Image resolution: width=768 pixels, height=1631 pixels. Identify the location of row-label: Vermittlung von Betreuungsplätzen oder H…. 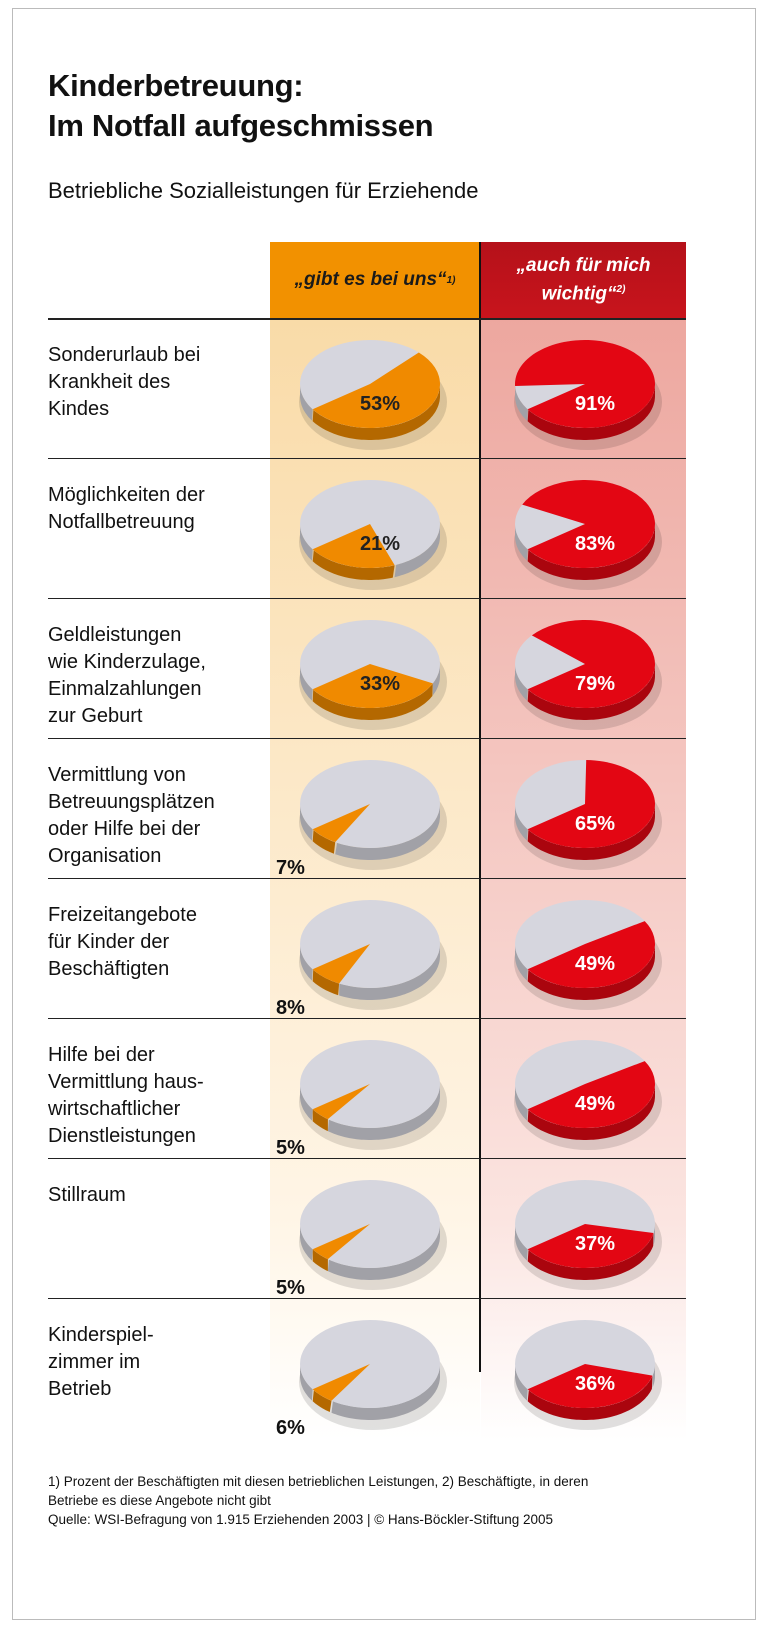
(131, 815).